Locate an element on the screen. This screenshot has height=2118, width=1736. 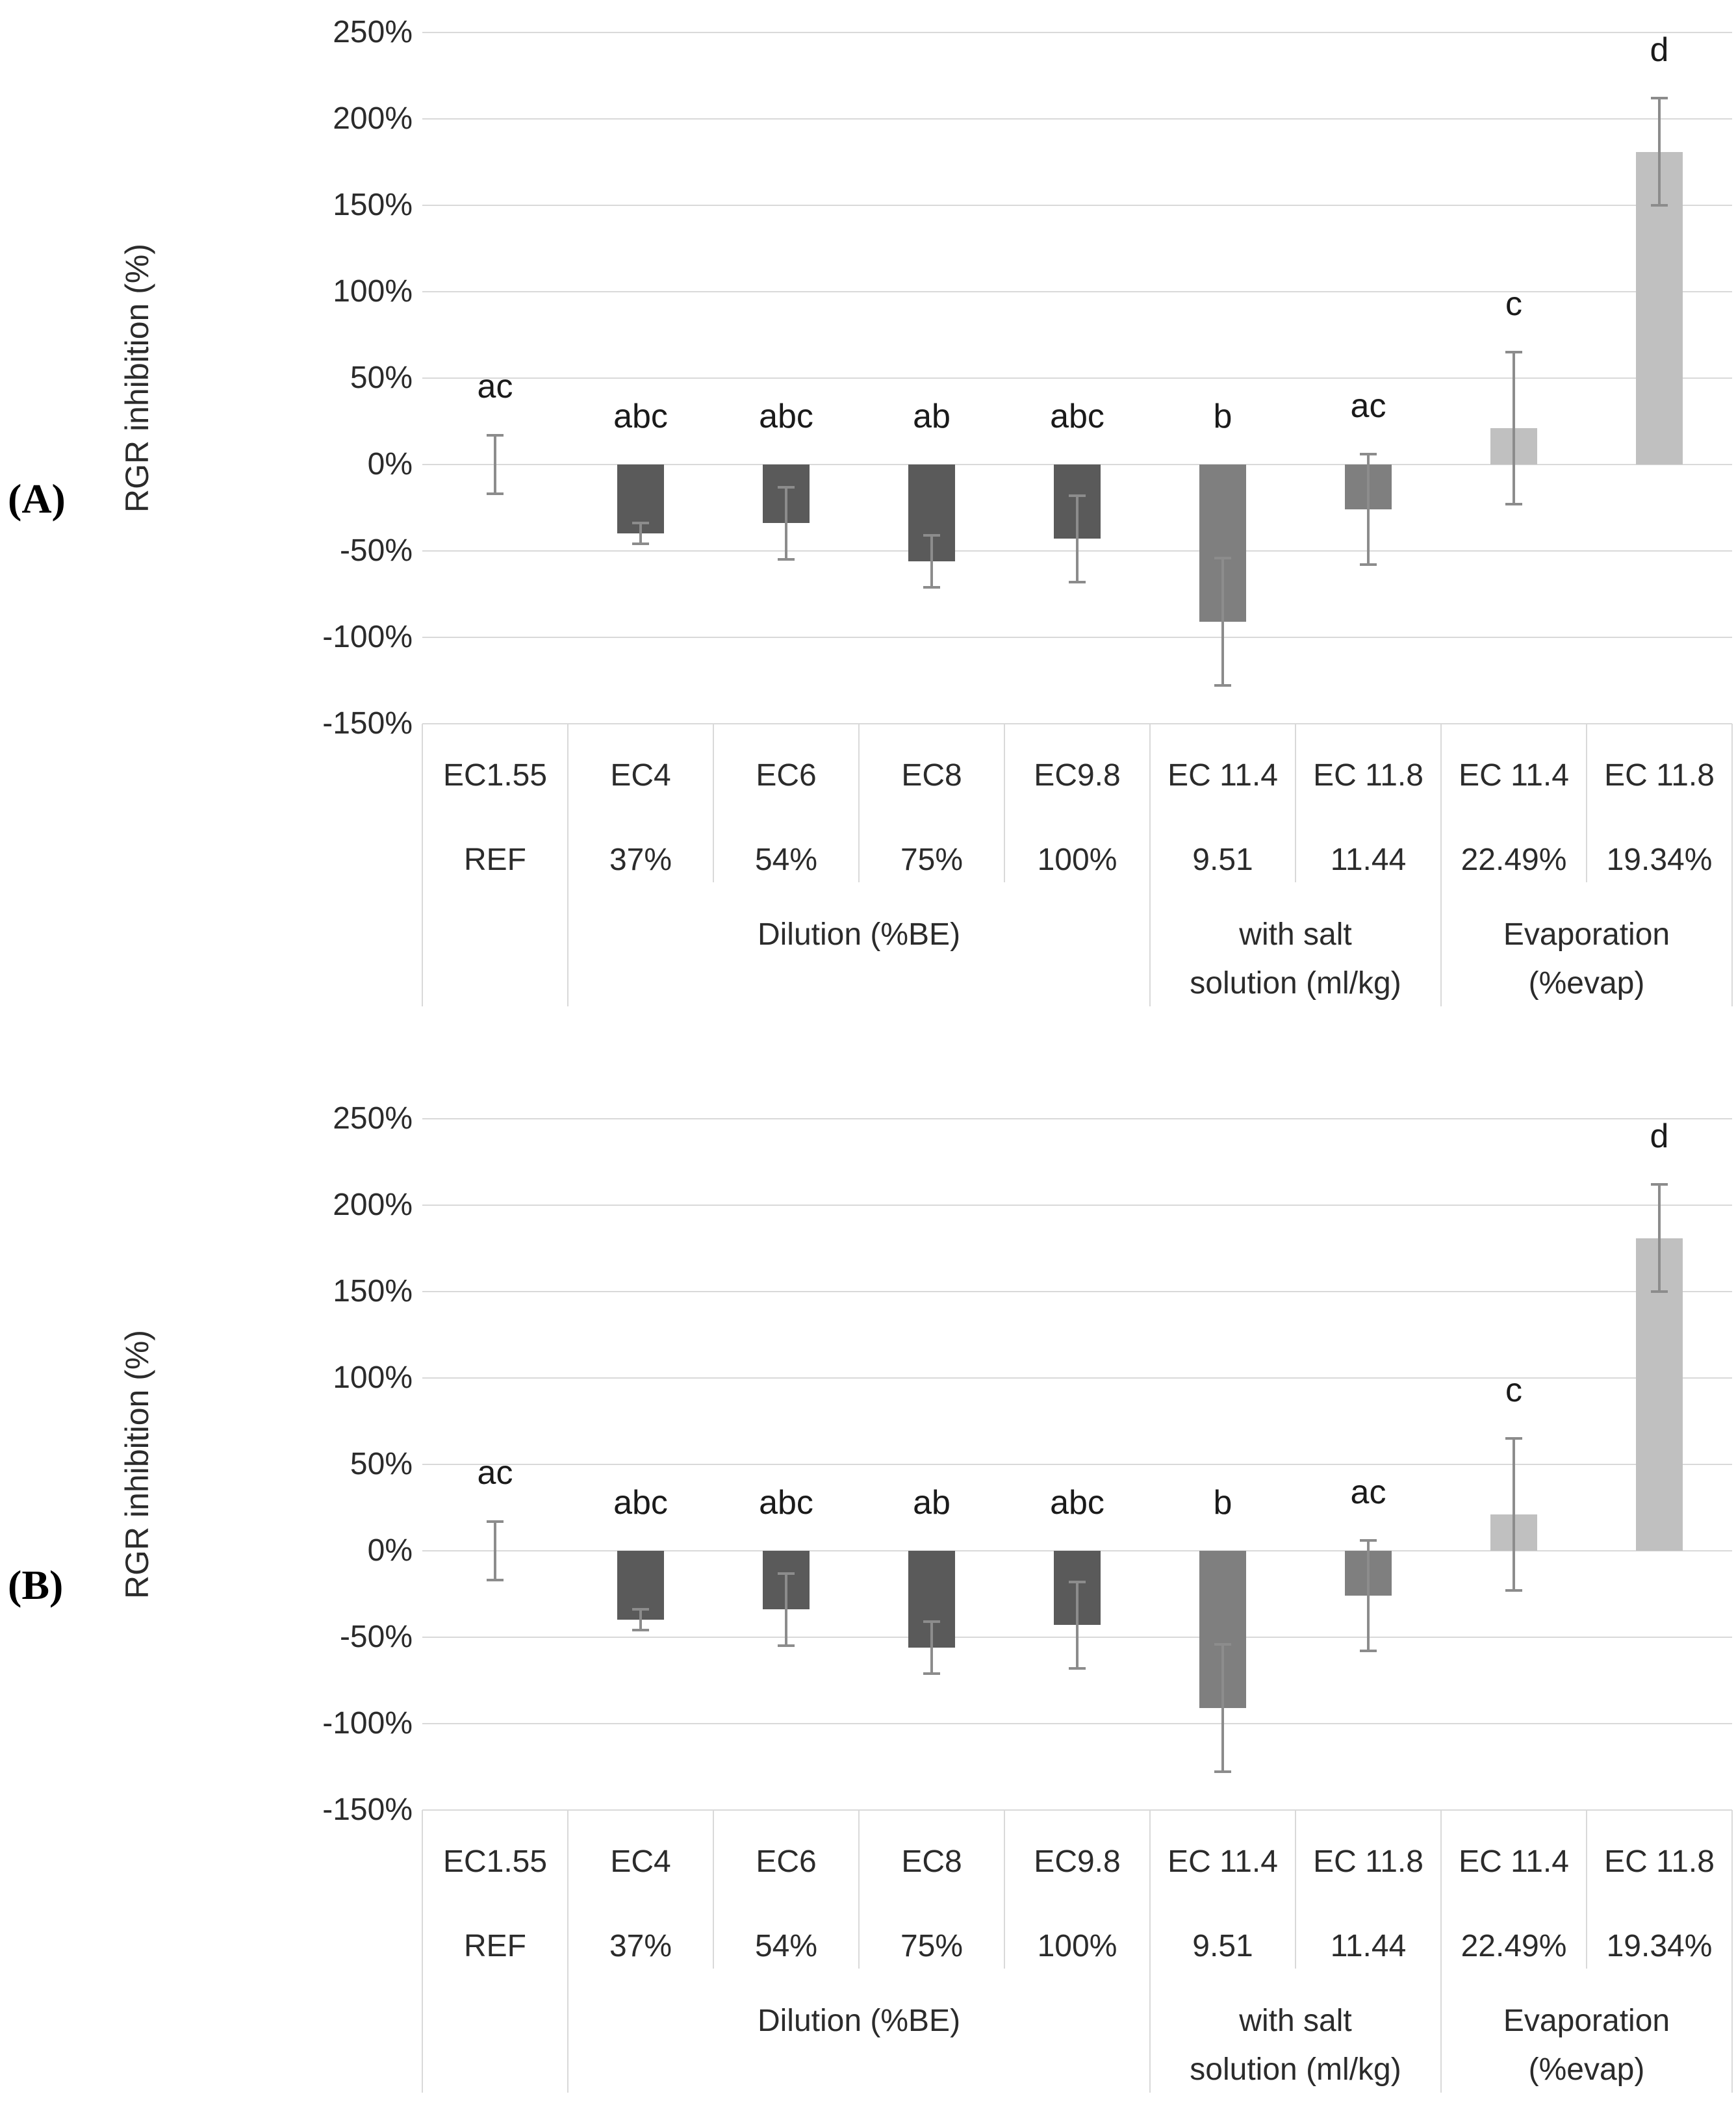
table-group-label-b: solution (ml/kg) is located at coordinates (1295, 2069).